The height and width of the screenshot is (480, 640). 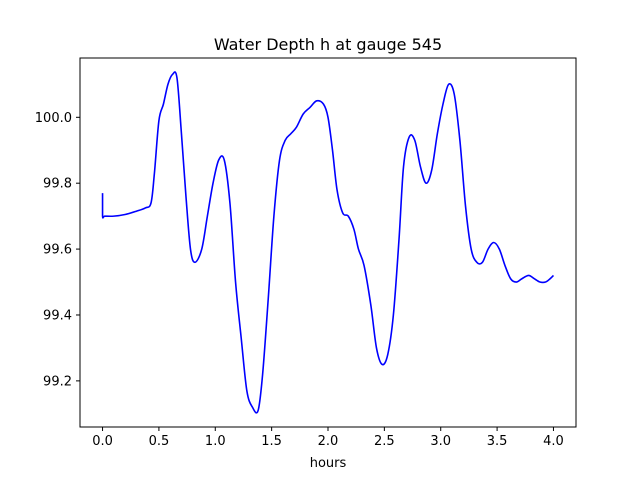 I want to click on y-axis: 99.2 99.4 99.6 99.8 100.0, so click(x=57, y=250).